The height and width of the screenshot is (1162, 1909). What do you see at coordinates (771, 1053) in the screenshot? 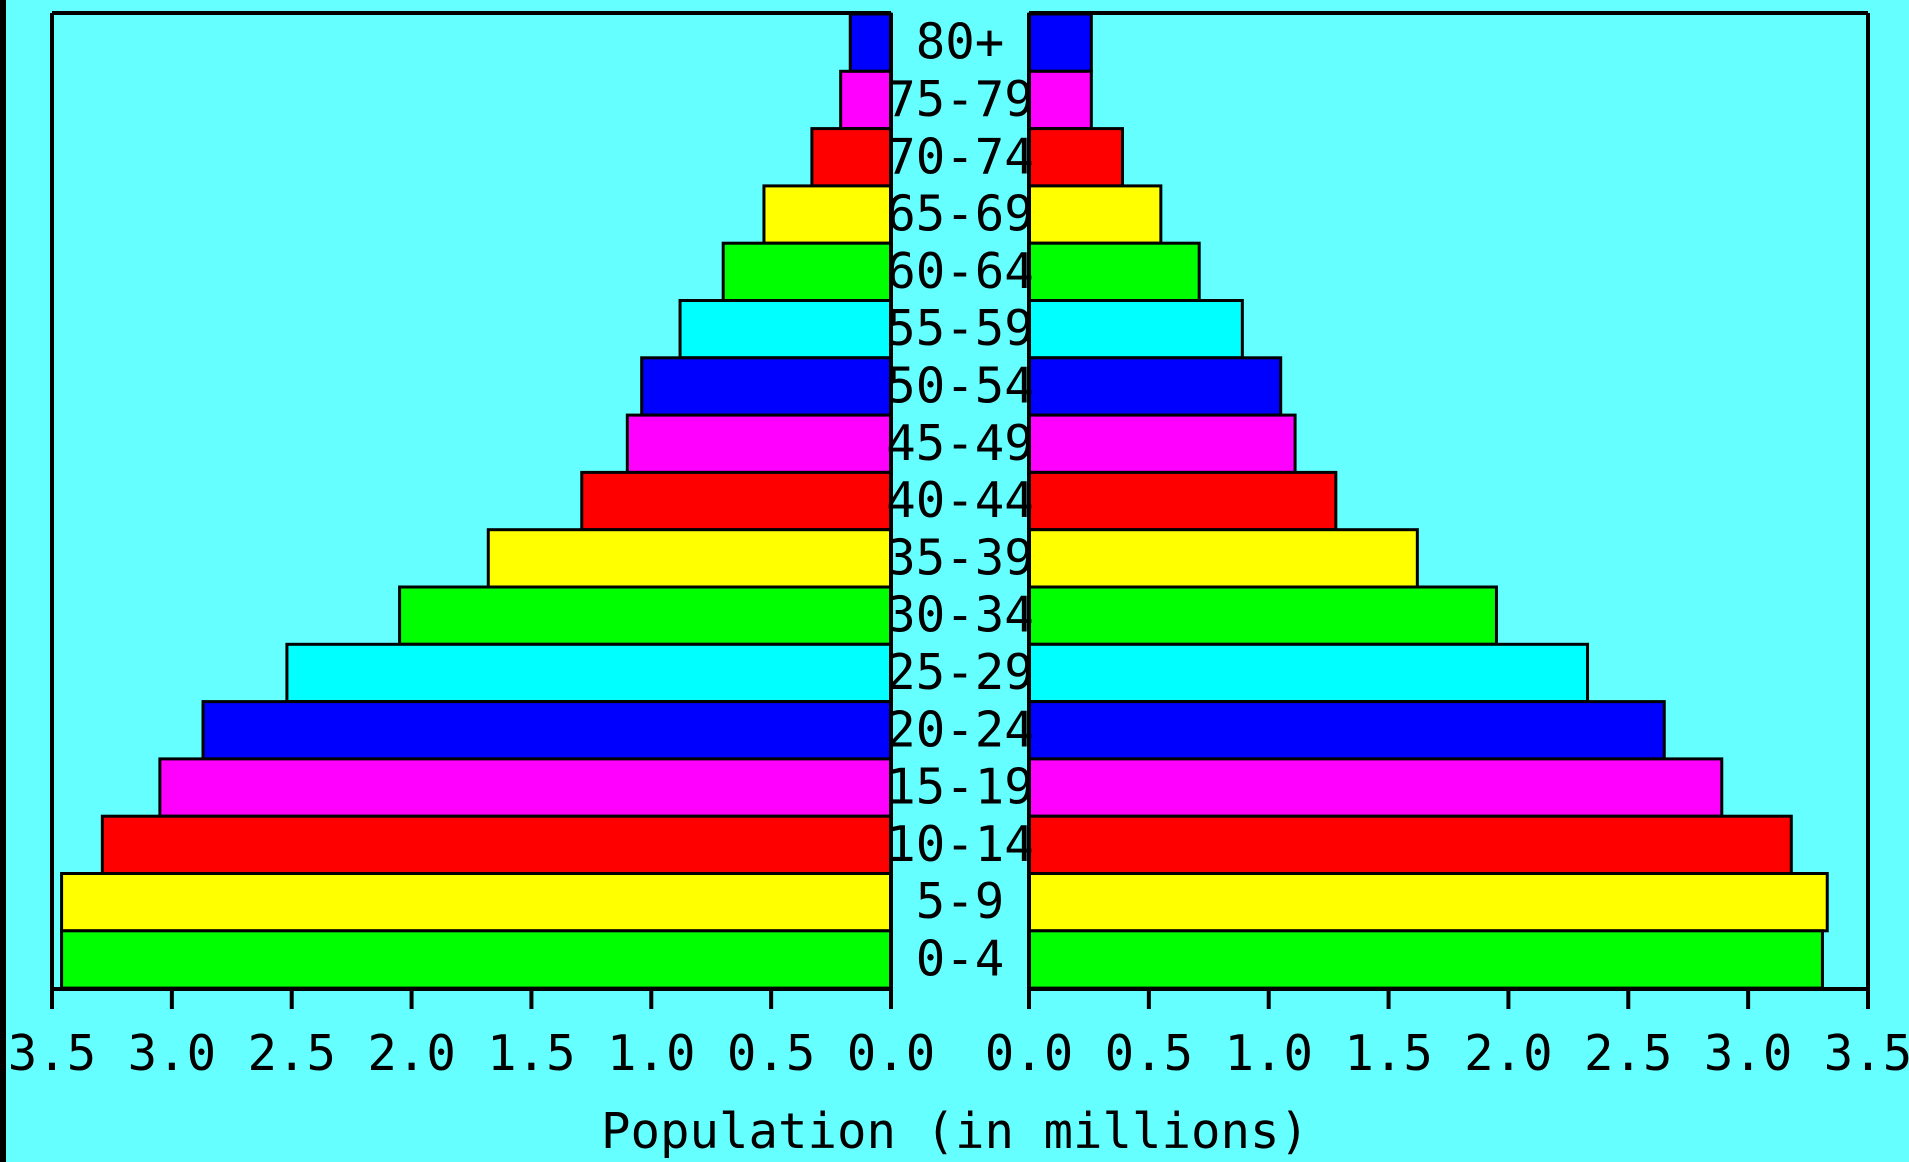
I see `left-tick-label: 0.5` at bounding box center [771, 1053].